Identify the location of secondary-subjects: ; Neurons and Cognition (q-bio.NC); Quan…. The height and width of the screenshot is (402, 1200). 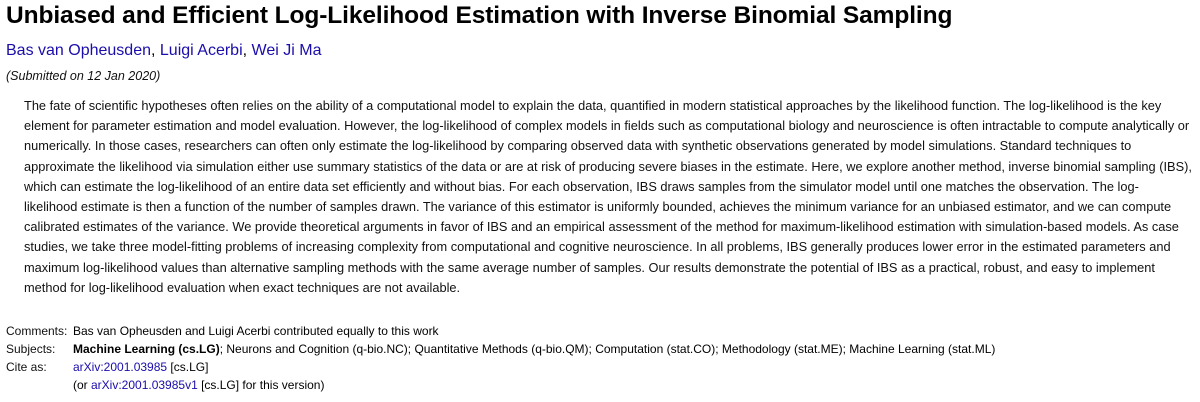
(607, 349).